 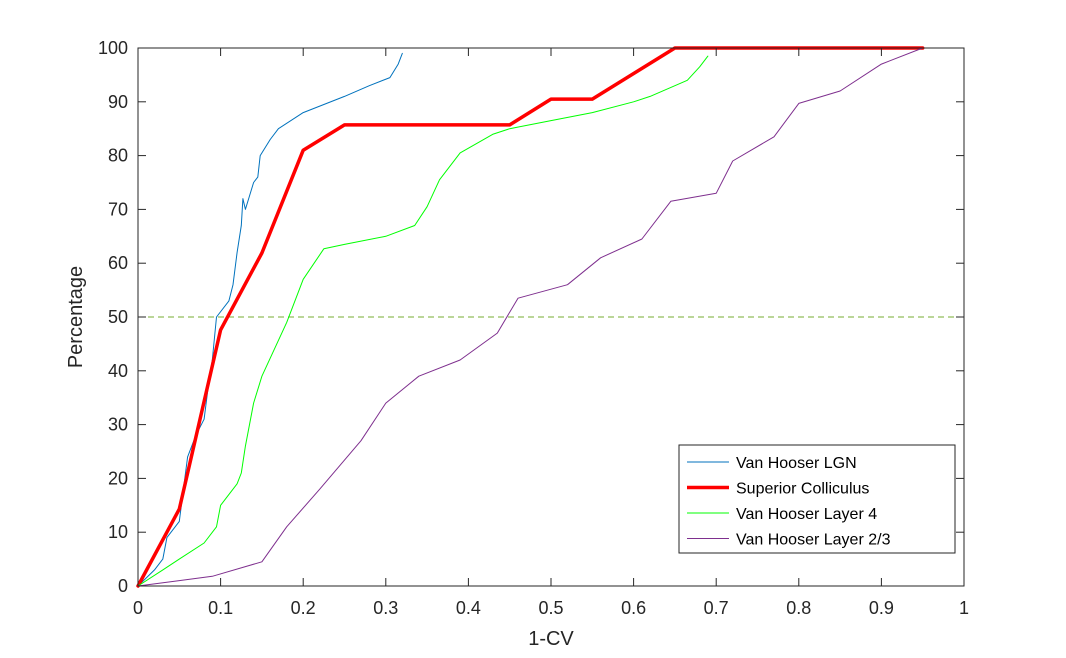 What do you see at coordinates (813, 540) in the screenshot?
I see `legend-label-4: Van Hooser Layer 2/3` at bounding box center [813, 540].